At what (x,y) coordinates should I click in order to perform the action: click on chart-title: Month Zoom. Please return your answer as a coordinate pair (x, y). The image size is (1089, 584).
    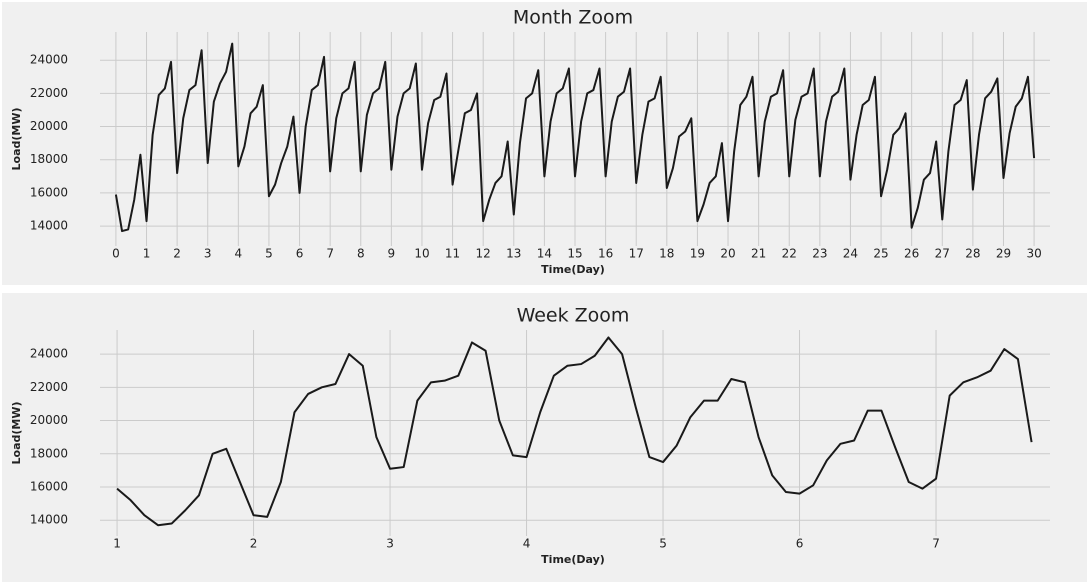
    Looking at the image, I should click on (573, 18).